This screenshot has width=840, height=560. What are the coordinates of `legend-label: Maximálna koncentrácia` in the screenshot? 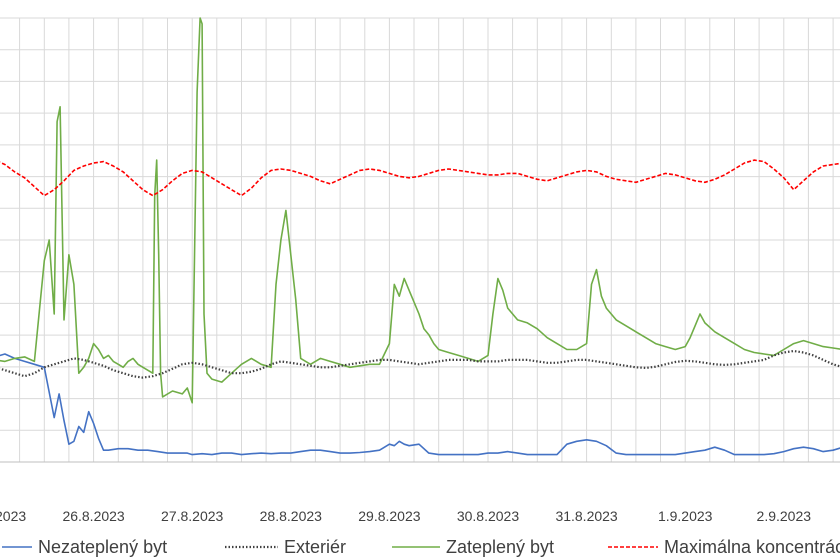 It's located at (752, 547).